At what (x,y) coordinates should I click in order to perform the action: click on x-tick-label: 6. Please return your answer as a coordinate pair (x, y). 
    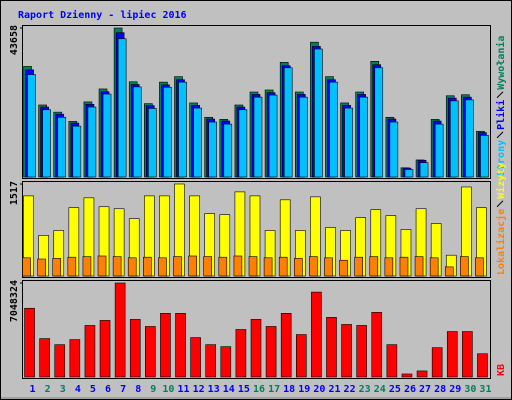
    Looking at the image, I should click on (108, 389).